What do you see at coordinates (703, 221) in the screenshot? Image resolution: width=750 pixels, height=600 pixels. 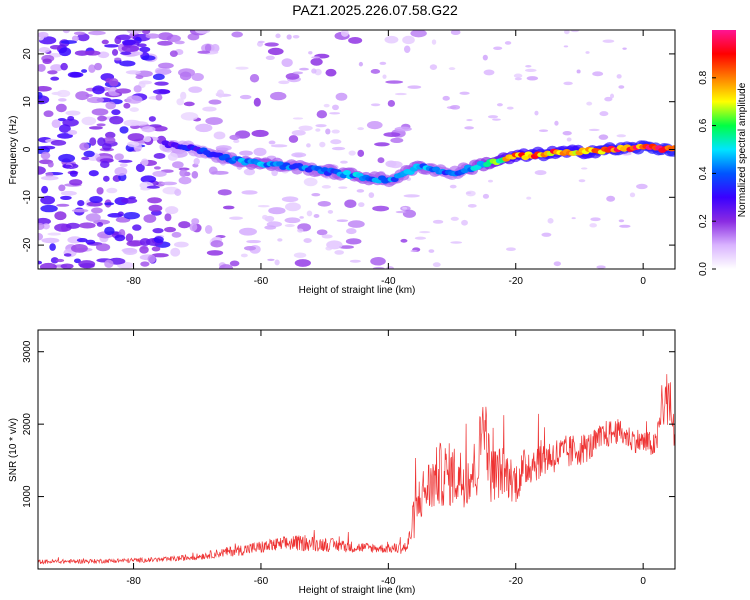 I see `colorbar-tick-label: 0.2` at bounding box center [703, 221].